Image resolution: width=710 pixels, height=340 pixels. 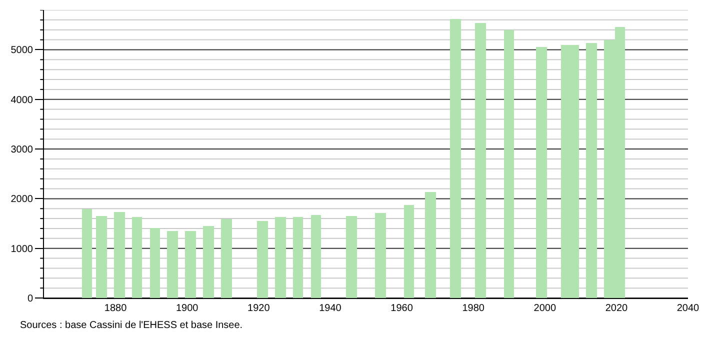 I want to click on y-tick-label: 5000, so click(x=22, y=50).